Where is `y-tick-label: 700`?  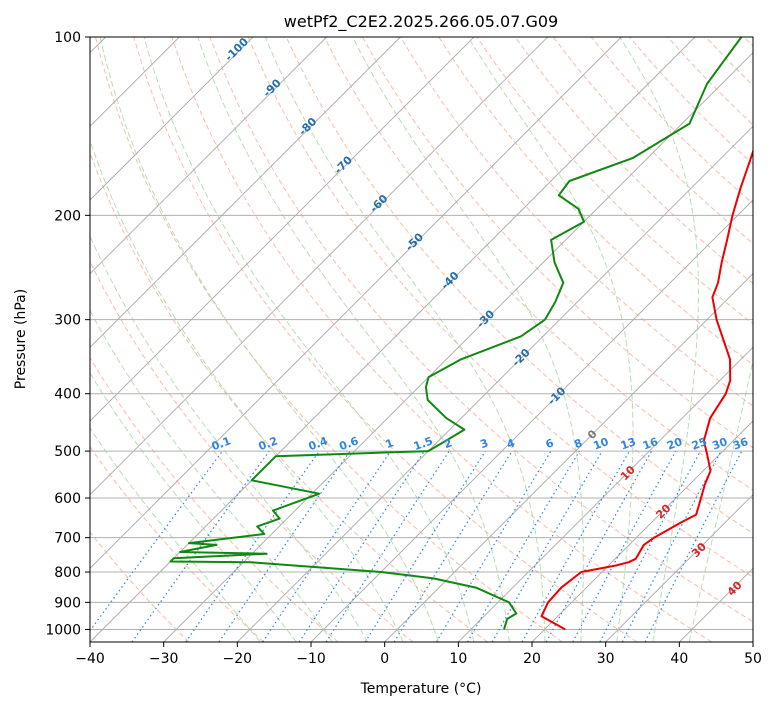
y-tick-label: 700 is located at coordinates (67, 539).